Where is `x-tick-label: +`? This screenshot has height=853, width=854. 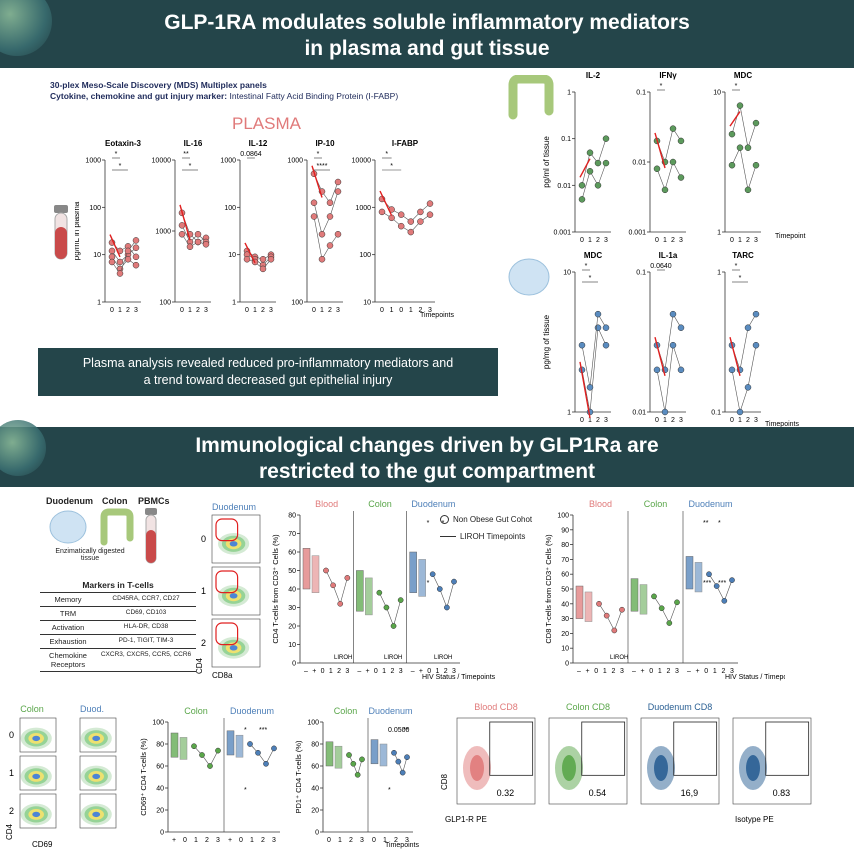
x-tick-label: + is located at coordinates (230, 840).